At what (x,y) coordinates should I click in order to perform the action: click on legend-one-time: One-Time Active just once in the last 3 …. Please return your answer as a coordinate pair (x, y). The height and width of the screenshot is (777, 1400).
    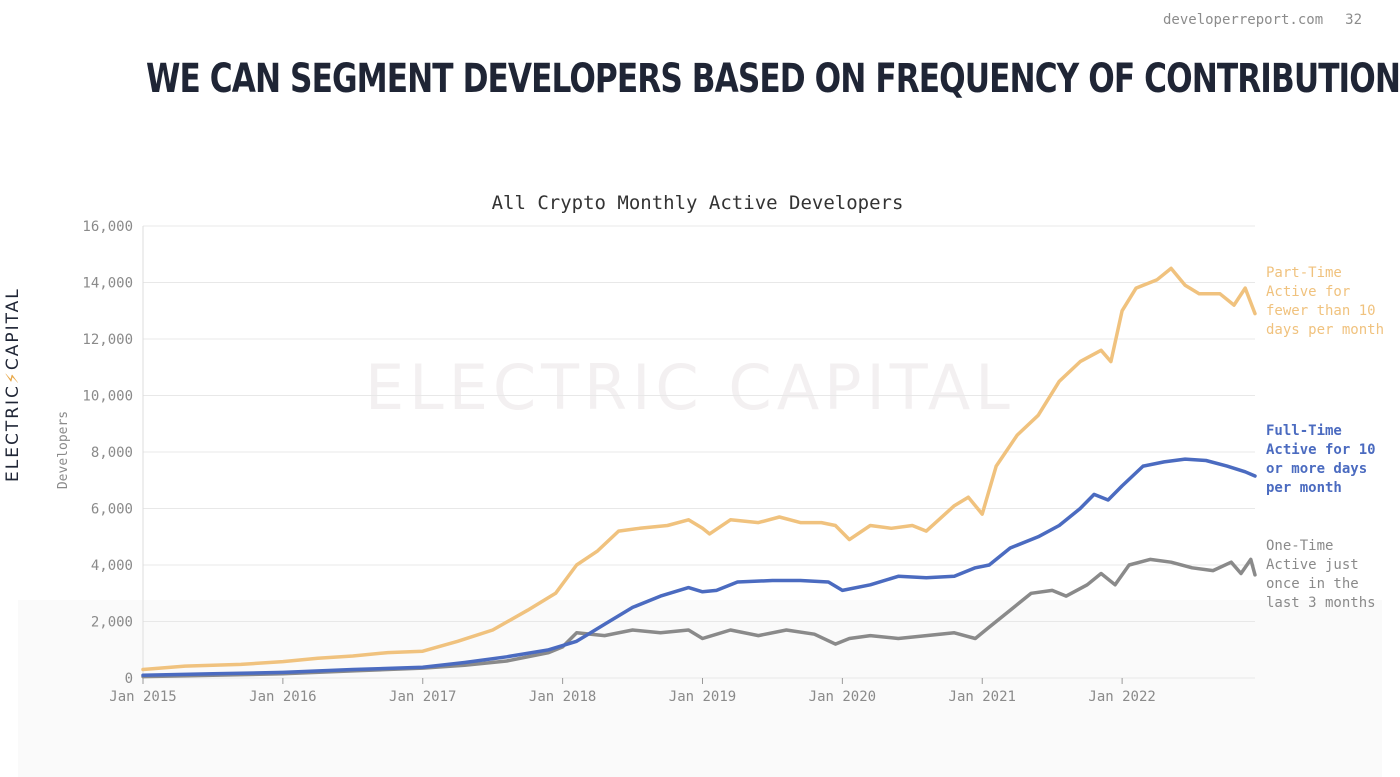
    Looking at the image, I should click on (1321, 575).